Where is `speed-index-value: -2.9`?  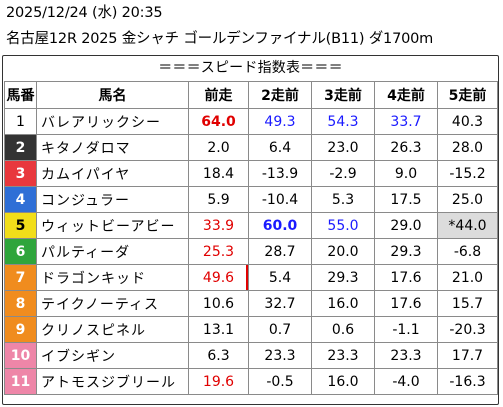 speed-index-value: -2.9 is located at coordinates (343, 173).